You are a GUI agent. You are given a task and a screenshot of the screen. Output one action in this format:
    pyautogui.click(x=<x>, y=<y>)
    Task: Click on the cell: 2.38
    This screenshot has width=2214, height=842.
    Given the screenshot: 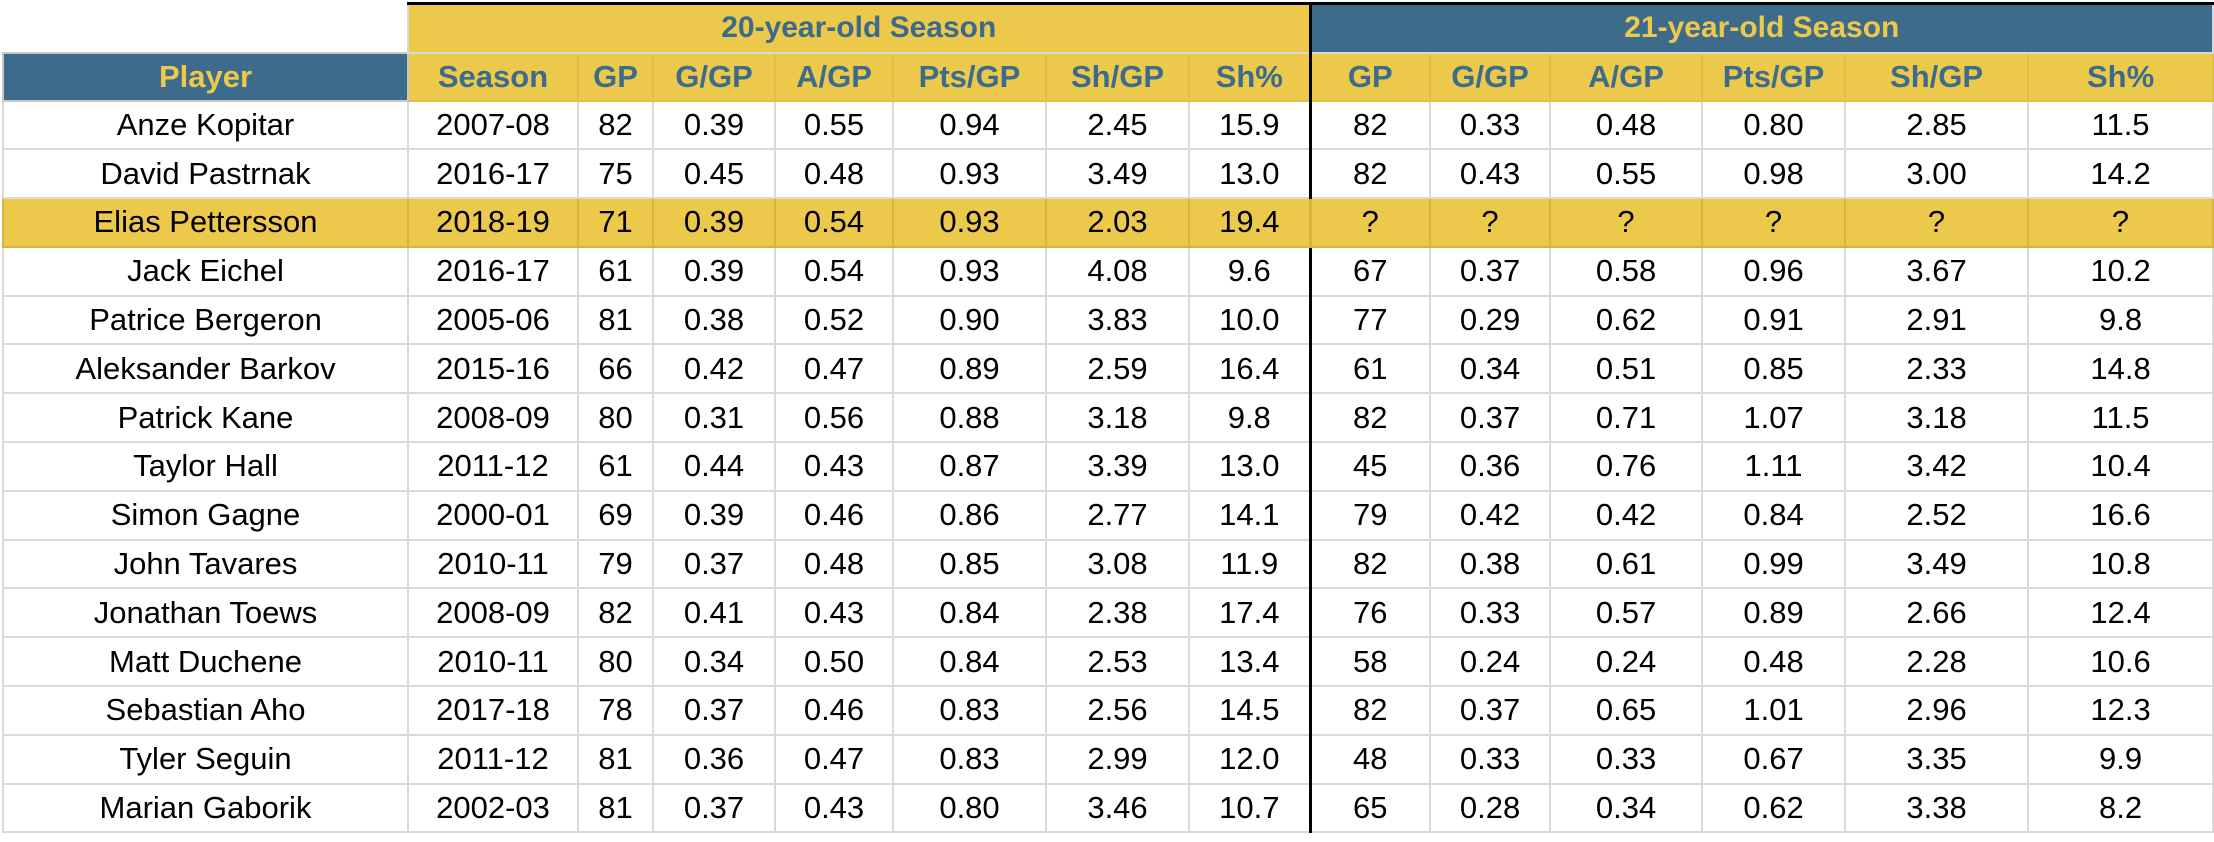 What is the action you would take?
    pyautogui.click(x=1117, y=613)
    